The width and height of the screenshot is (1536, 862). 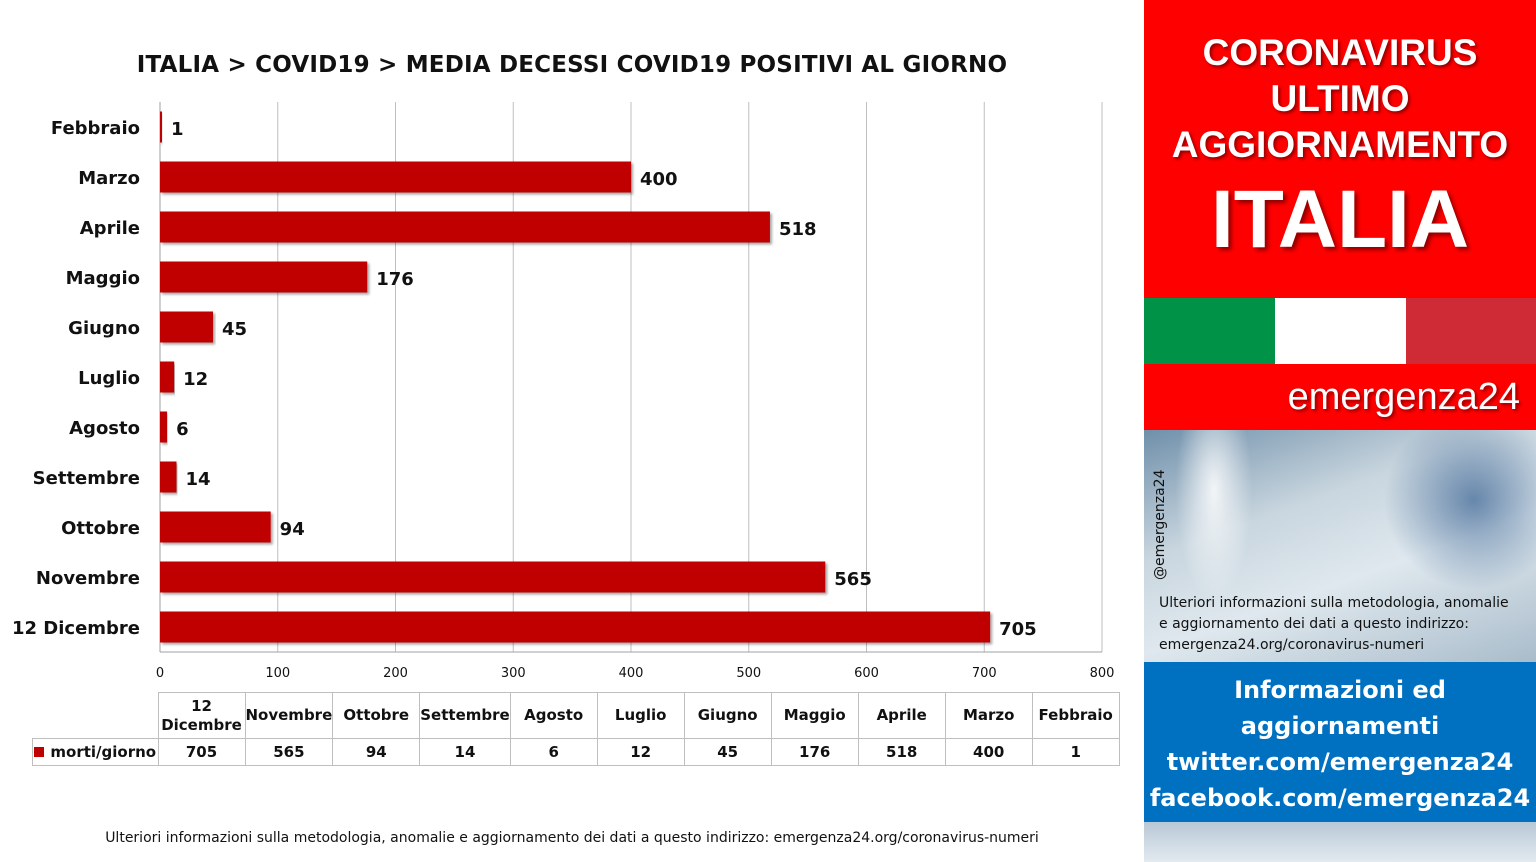 What do you see at coordinates (1209, 331) in the screenshot?
I see `flag-green-stripe` at bounding box center [1209, 331].